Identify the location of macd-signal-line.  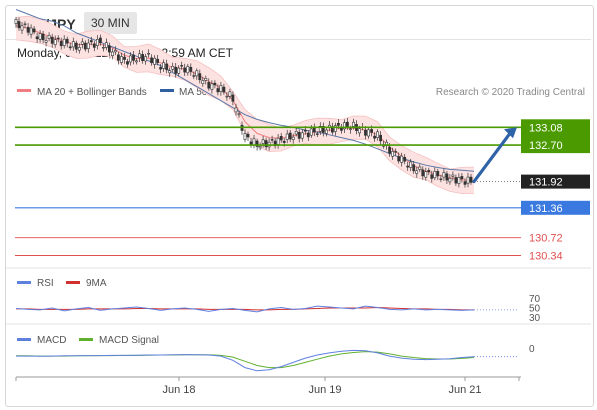
(245, 360).